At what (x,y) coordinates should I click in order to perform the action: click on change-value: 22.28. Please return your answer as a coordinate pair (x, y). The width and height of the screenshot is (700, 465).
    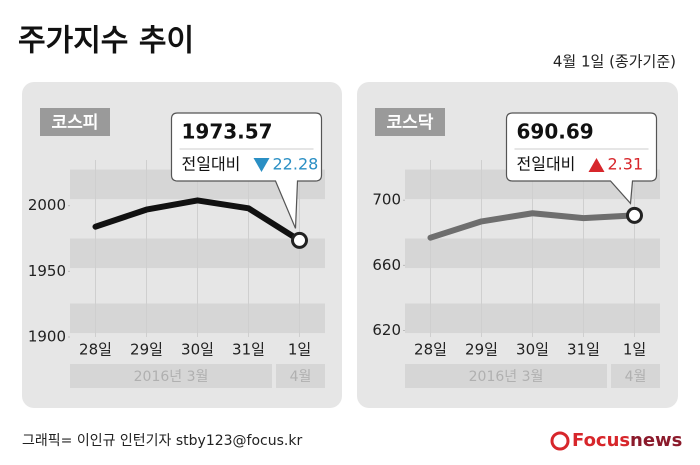
    Looking at the image, I should click on (296, 164).